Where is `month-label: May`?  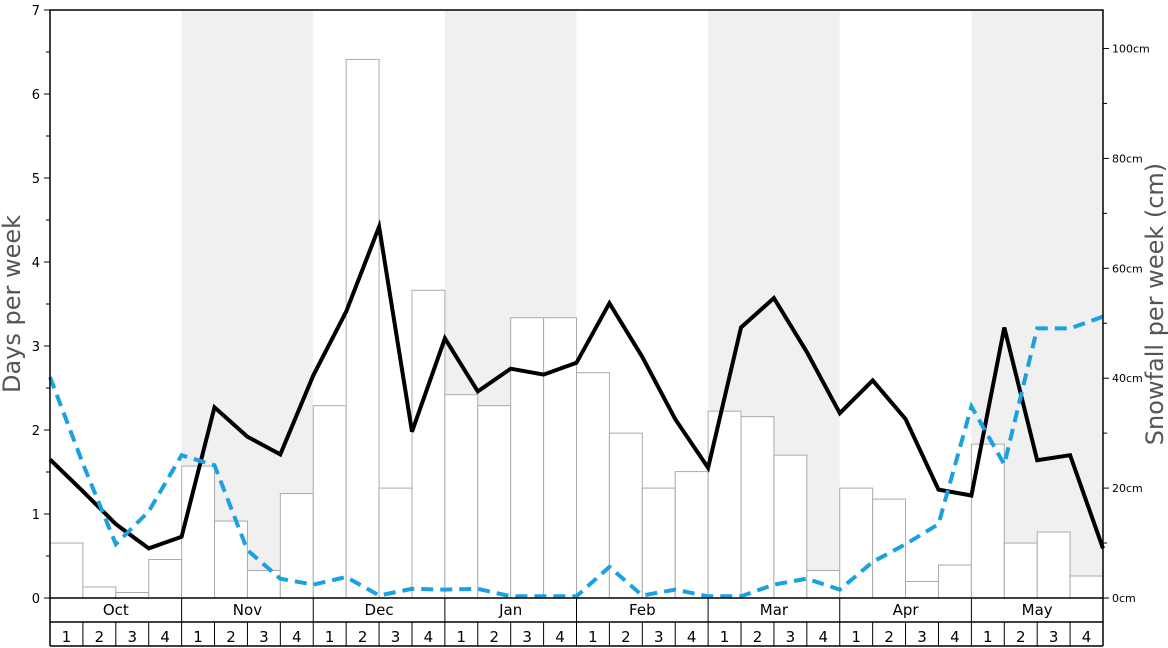
month-label: May is located at coordinates (1037, 610).